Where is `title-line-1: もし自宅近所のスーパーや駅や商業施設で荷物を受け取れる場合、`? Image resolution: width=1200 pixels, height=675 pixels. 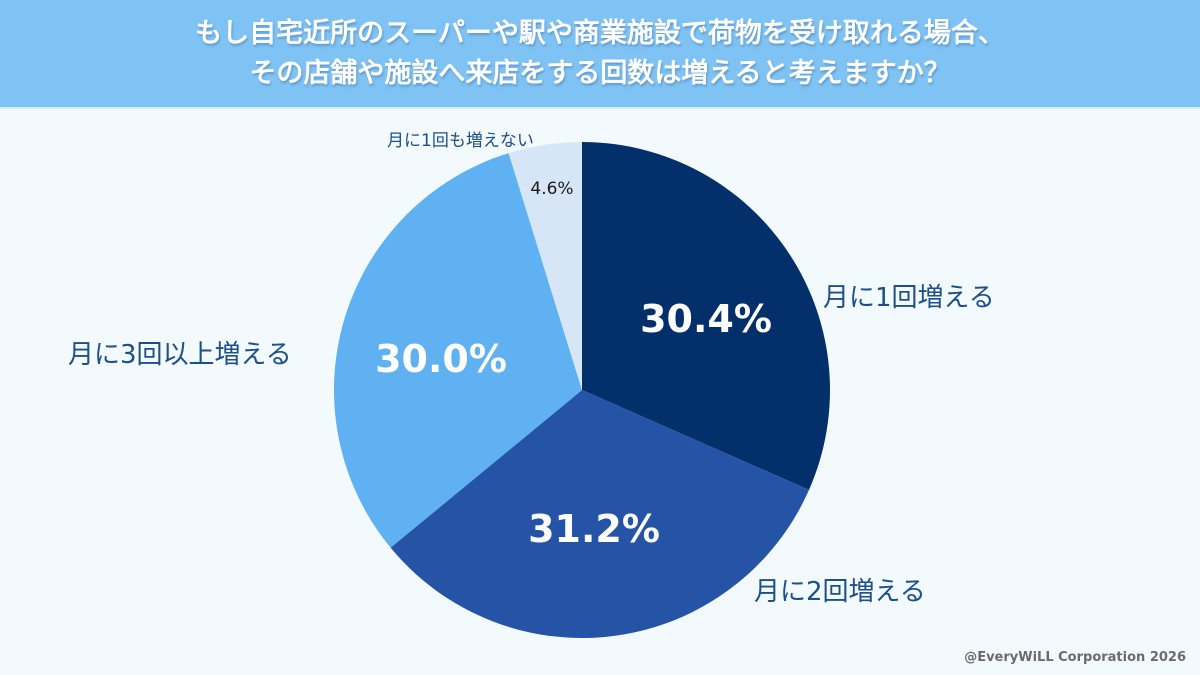
title-line-1: もし自宅近所のスーパーや駅や商業施設で荷物を受け取れる場合、 is located at coordinates (600, 33).